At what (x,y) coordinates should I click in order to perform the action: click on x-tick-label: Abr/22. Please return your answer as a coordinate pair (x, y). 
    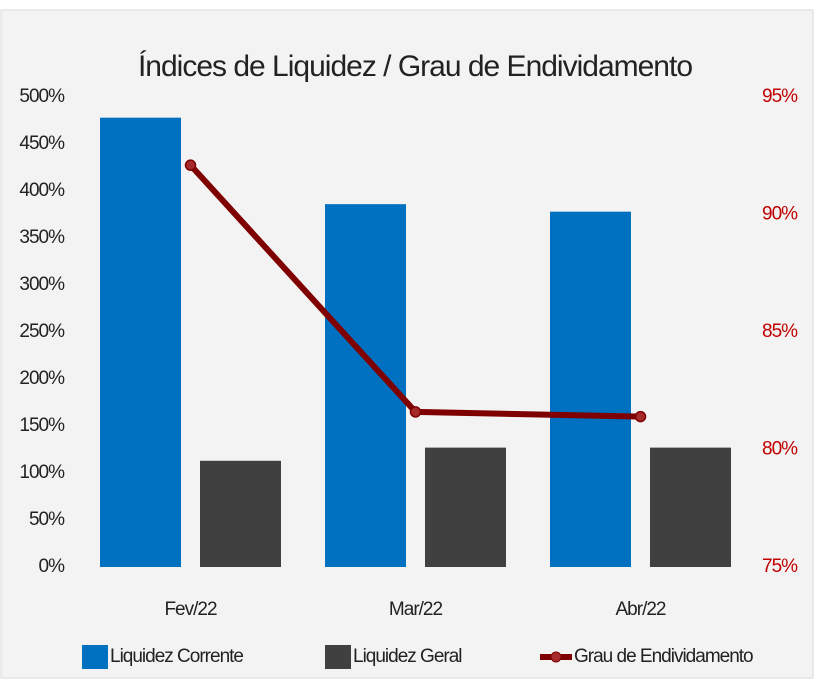
    Looking at the image, I should click on (641, 609).